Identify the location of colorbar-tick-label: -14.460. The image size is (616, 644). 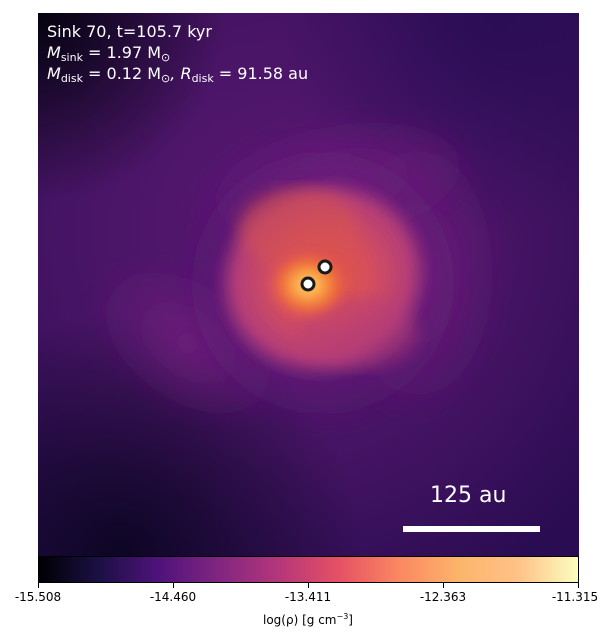
(173, 597).